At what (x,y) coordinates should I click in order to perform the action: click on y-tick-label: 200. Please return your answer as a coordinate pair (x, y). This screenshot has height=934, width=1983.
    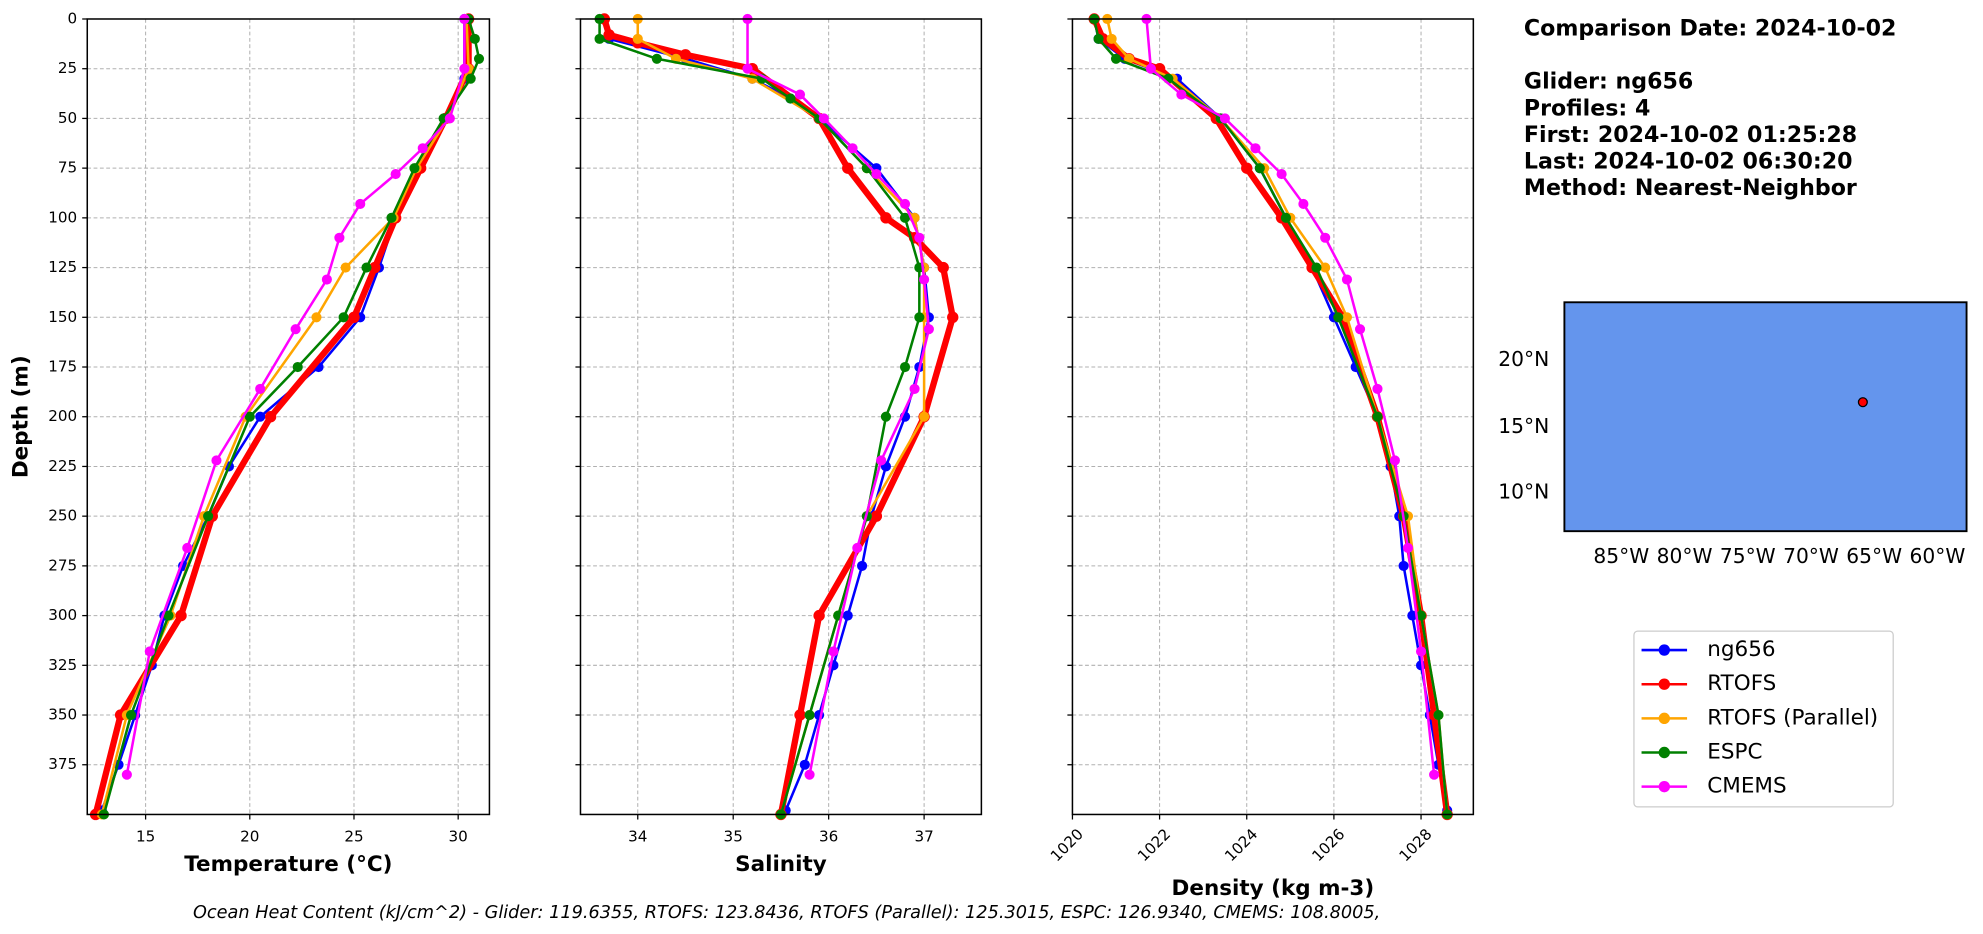
    Looking at the image, I should click on (62, 416).